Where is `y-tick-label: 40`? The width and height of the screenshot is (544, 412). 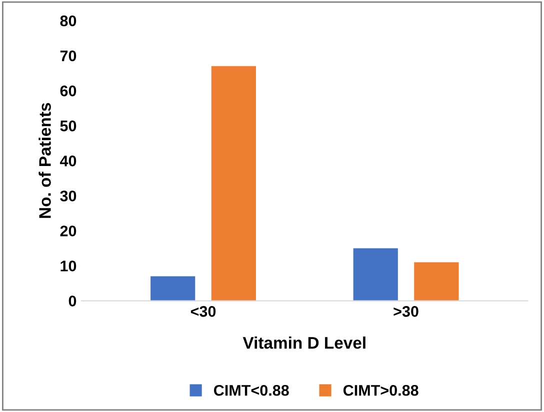
y-tick-label: 40 is located at coordinates (68, 161).